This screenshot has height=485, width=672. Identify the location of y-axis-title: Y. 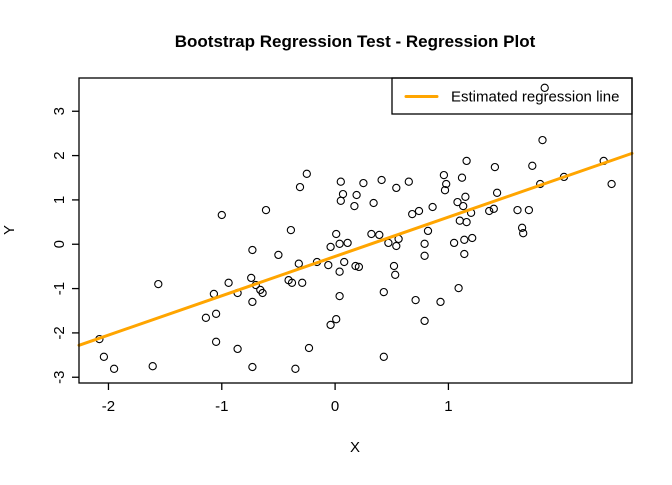
(9, 230).